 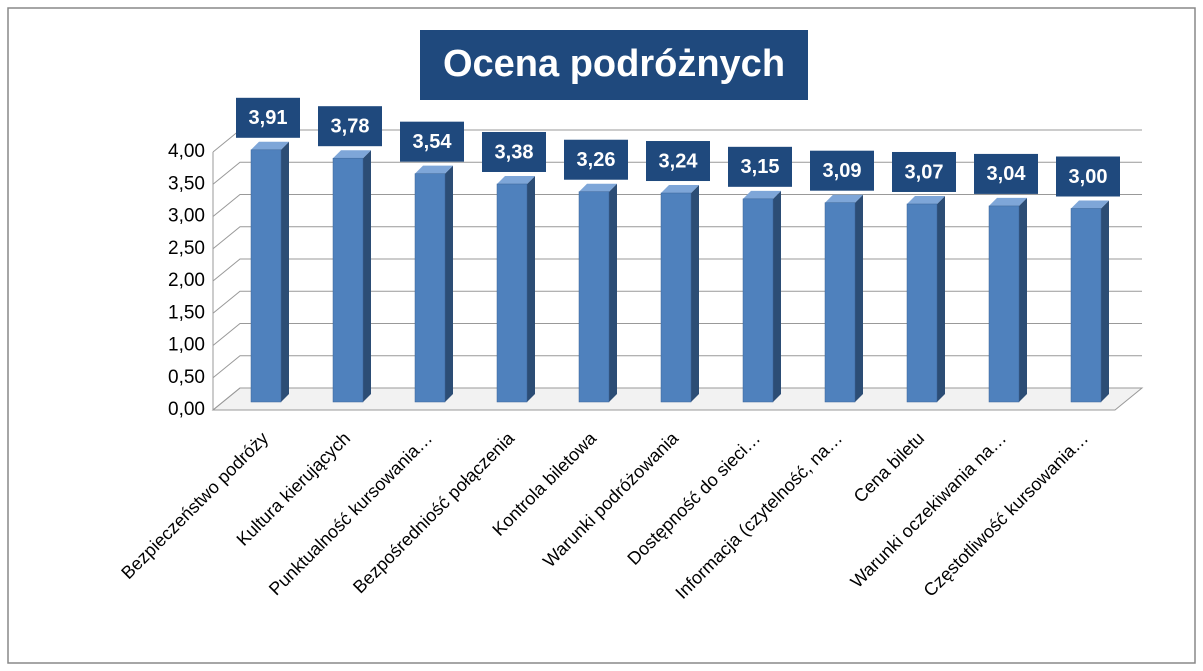 I want to click on value-label: 3,15, so click(x=760, y=167).